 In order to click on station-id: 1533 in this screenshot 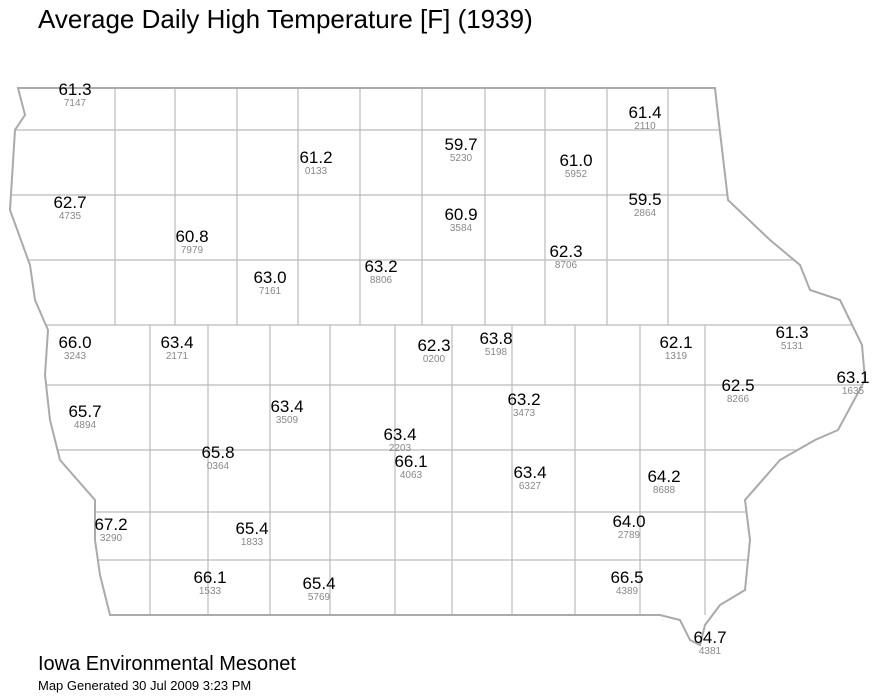, I will do `click(210, 591)`.